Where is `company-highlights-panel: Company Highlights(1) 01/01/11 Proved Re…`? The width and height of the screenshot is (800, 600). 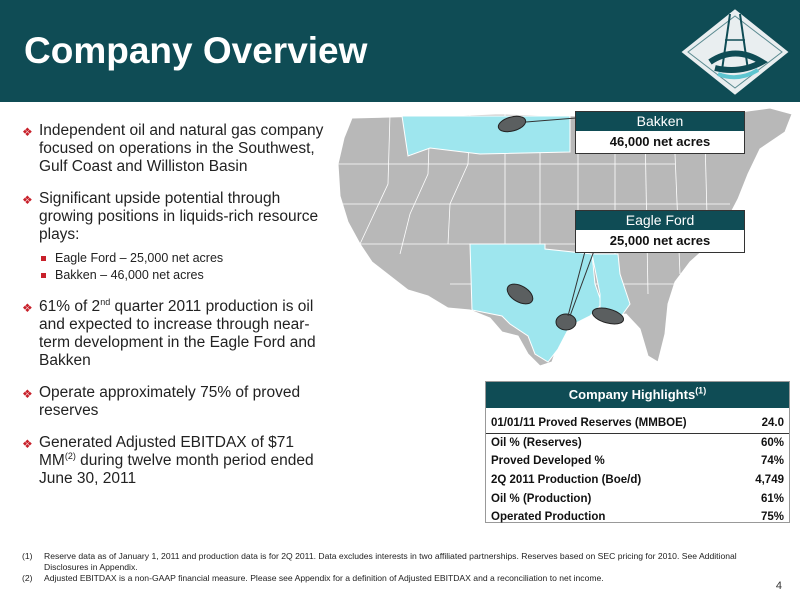
company-highlights-panel: Company Highlights(1) 01/01/11 Proved Re… is located at coordinates (637, 452).